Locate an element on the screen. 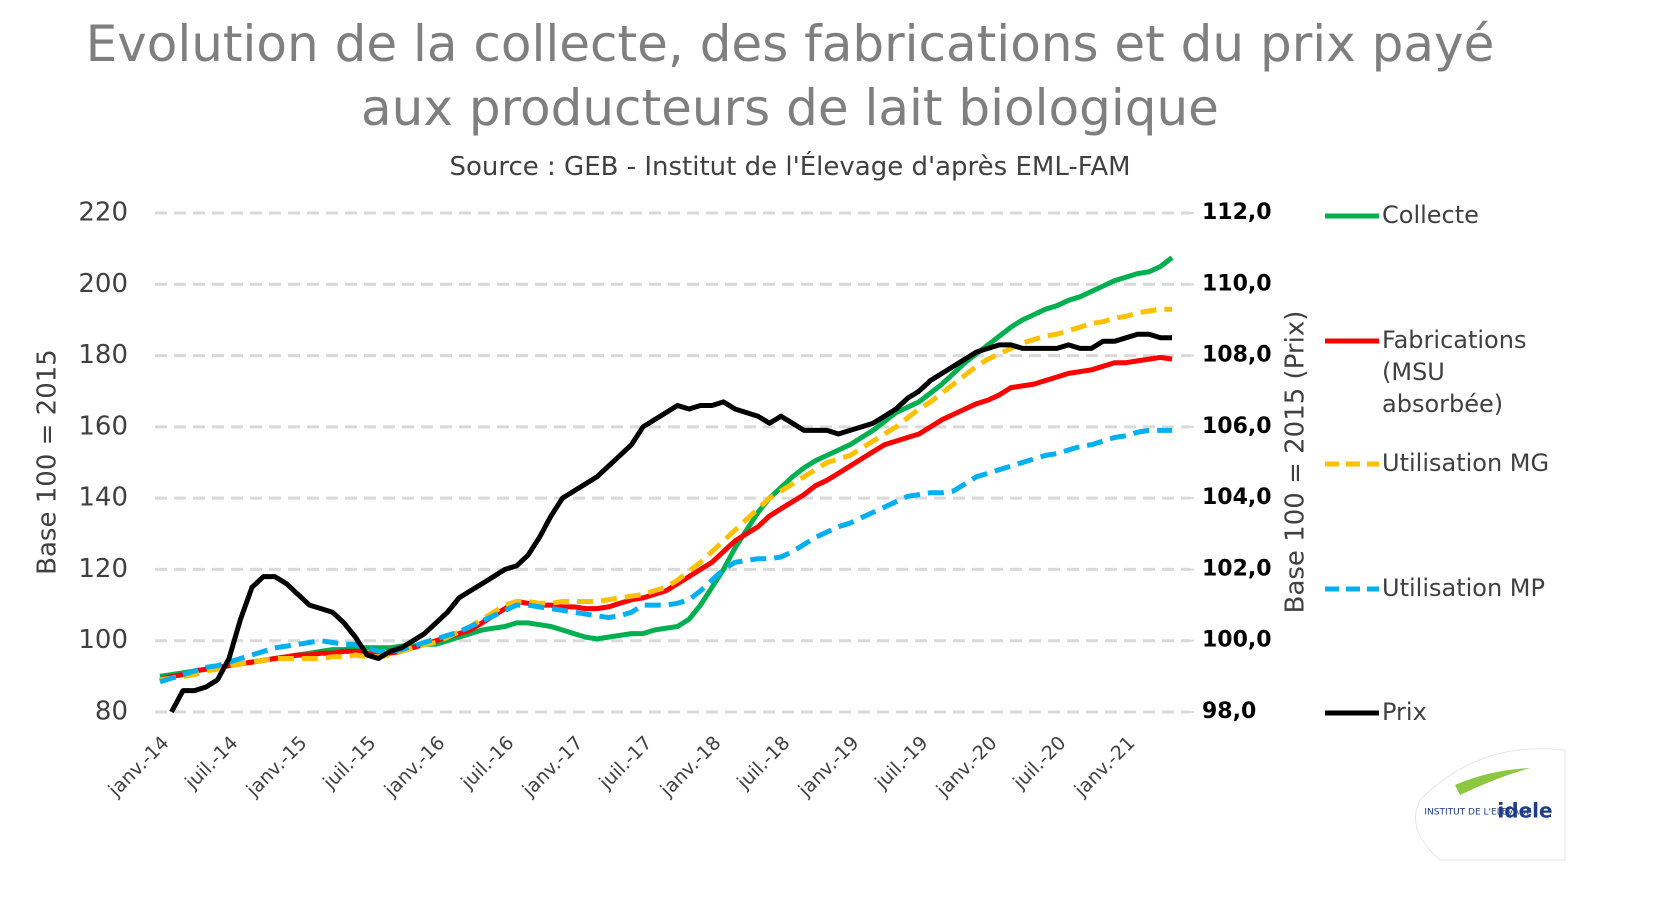  logo: INSTITUT DE L'ELEVAGE idele is located at coordinates (1490, 804).